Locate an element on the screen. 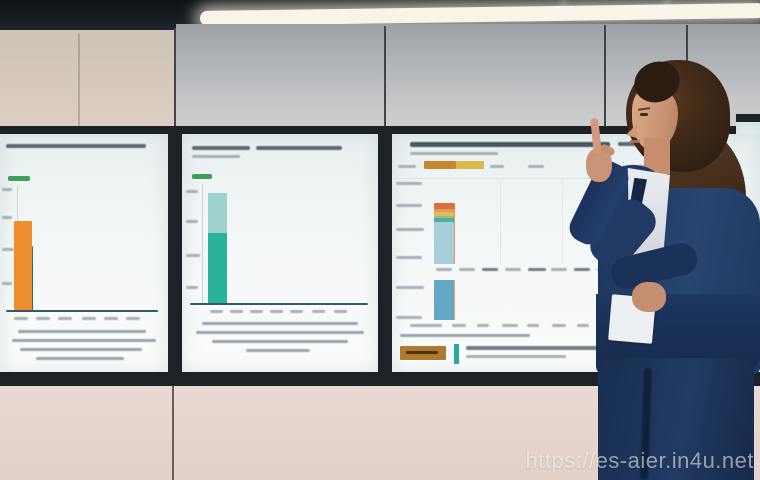  screen-bezel-mid-right is located at coordinates (385, 256).